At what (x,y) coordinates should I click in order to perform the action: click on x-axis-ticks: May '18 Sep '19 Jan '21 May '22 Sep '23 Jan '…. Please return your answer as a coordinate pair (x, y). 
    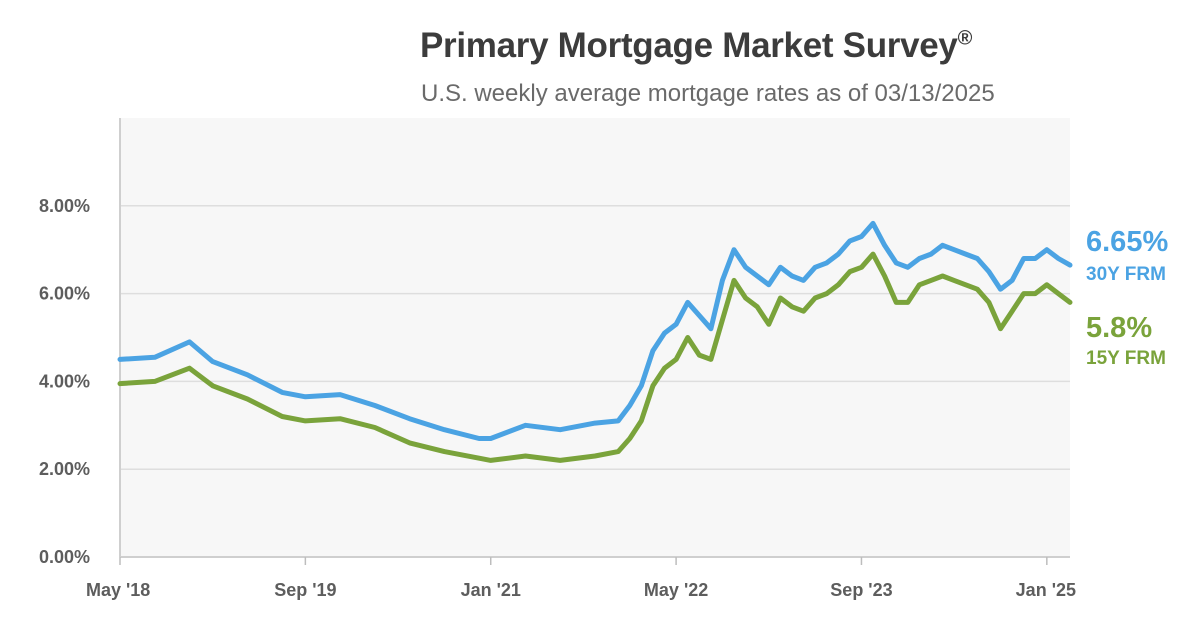
    Looking at the image, I should click on (581, 578).